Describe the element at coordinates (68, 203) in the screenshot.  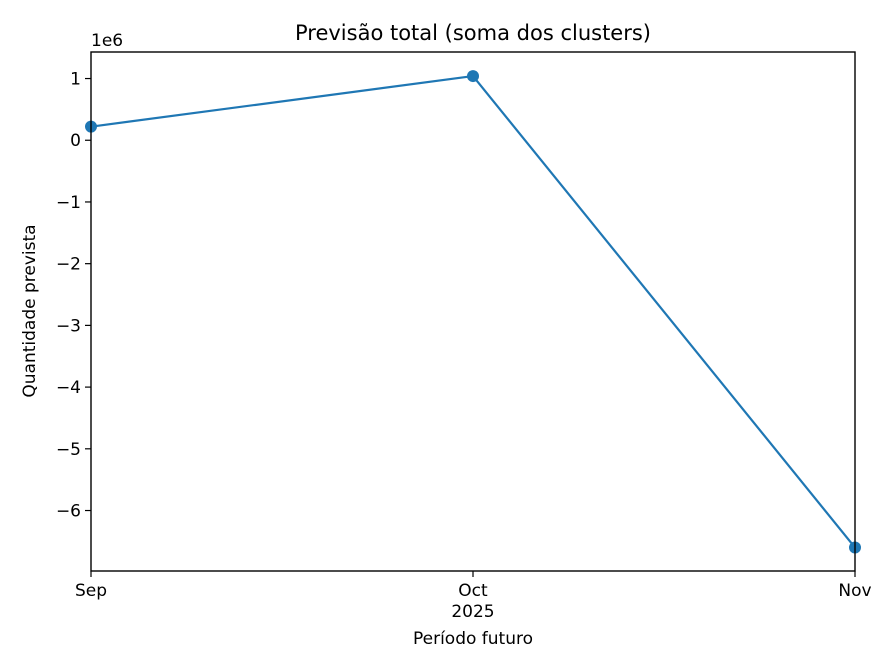
I see `y-tick-label: −1` at that location.